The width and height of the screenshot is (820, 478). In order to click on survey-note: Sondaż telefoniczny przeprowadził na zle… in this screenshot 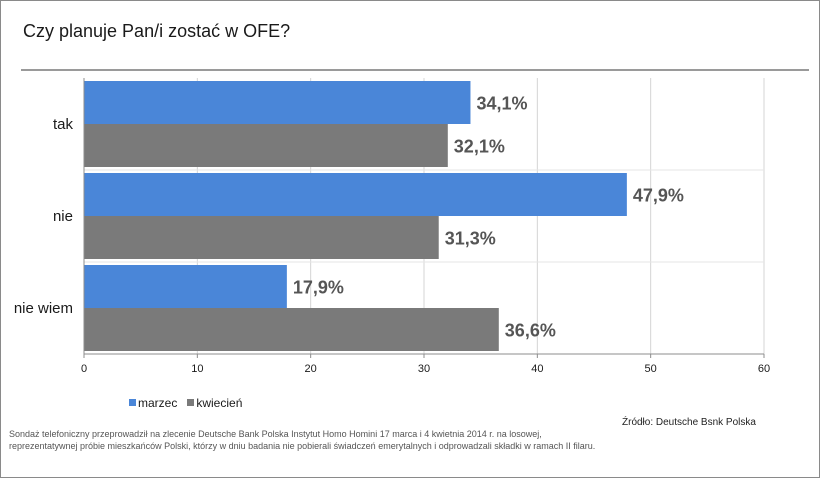, I will do `click(302, 440)`.